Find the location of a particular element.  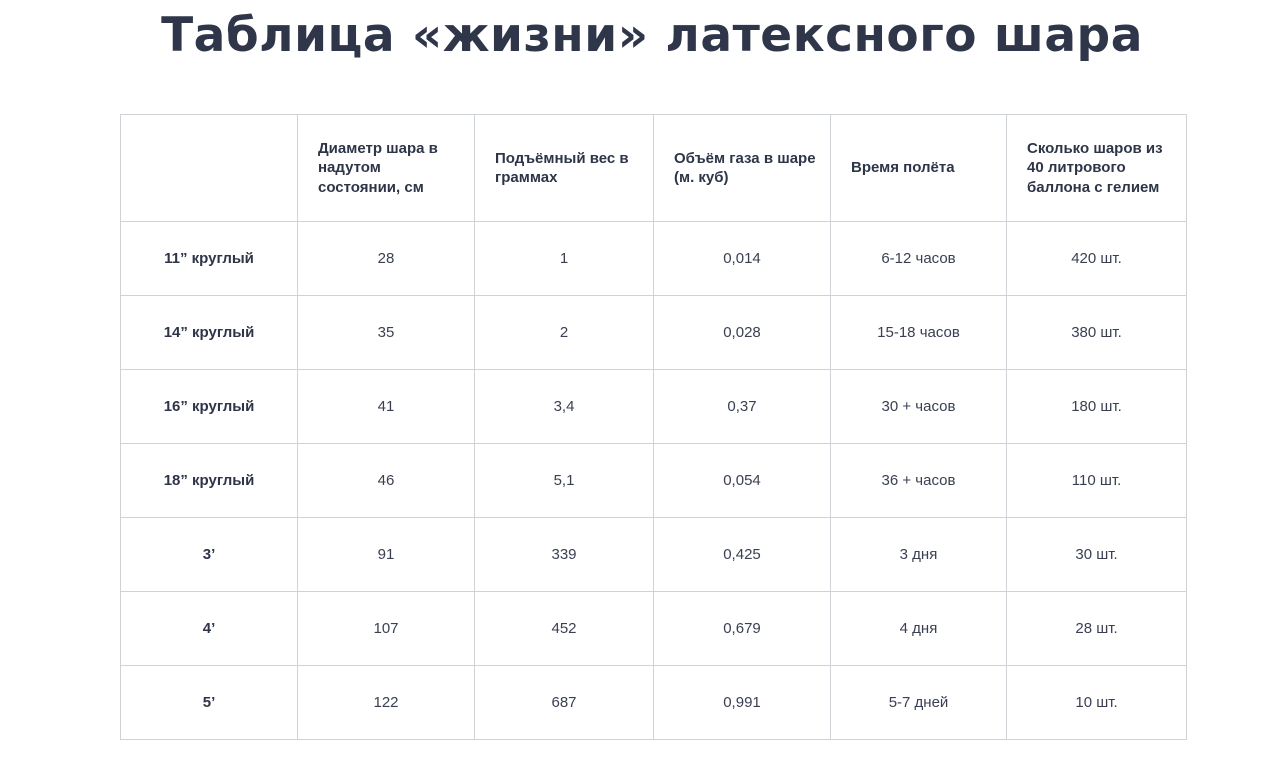

cell-row-label: 5’ is located at coordinates (209, 702).